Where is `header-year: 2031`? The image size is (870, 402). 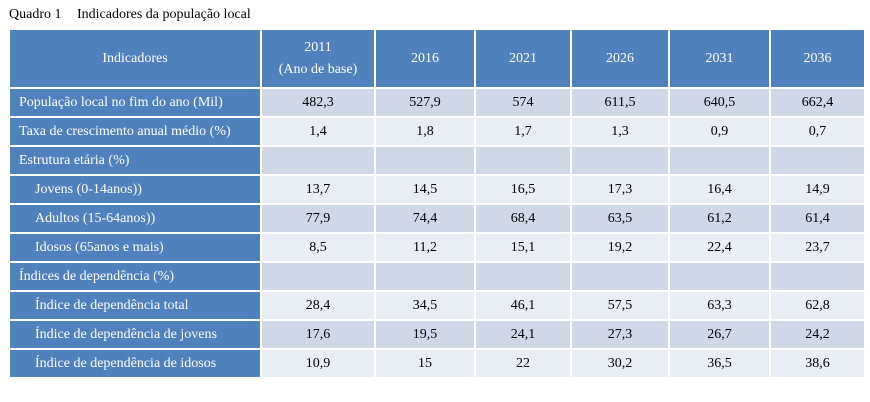 header-year: 2031 is located at coordinates (720, 59).